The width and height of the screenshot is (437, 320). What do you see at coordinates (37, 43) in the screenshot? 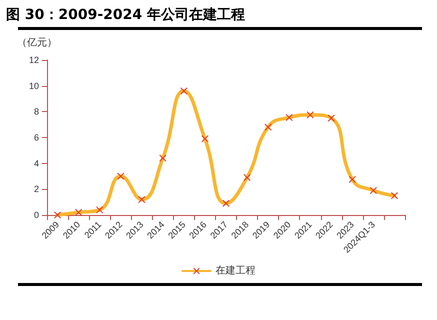
I see `y-axis-title: （亿元）` at bounding box center [37, 43].